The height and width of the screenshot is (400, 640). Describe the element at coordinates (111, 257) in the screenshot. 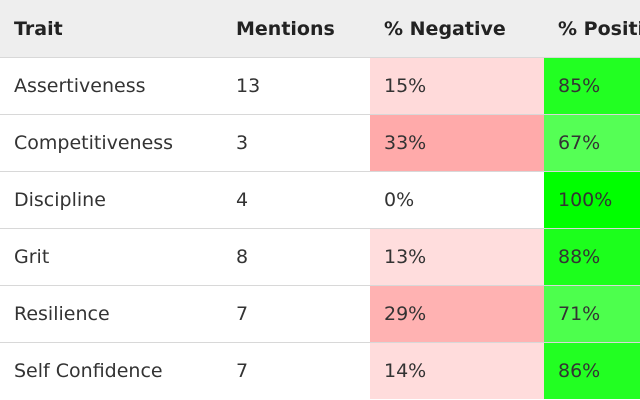

I see `trait: Grit` at that location.